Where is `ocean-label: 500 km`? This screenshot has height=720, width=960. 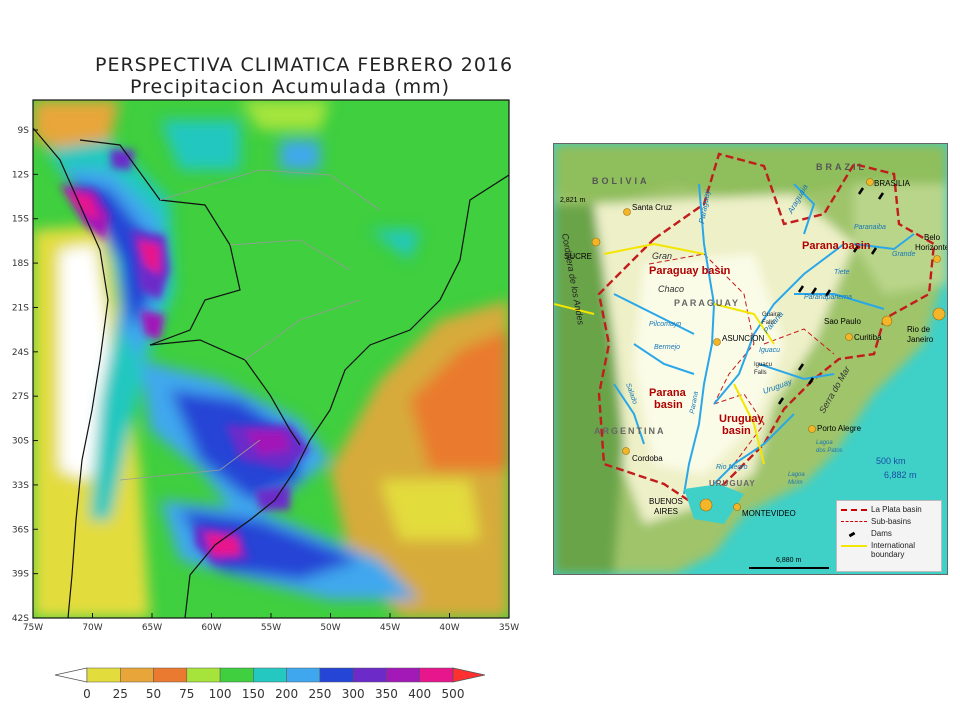 ocean-label: 500 km is located at coordinates (891, 461).